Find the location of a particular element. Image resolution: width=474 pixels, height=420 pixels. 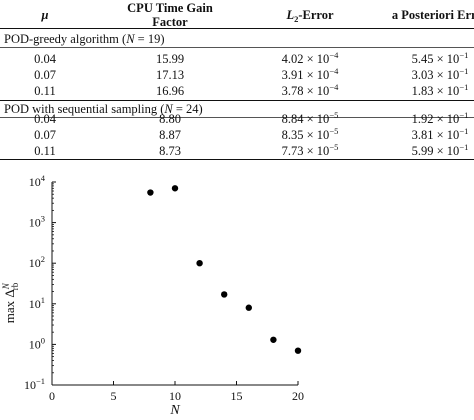

group-label-pod-sequential: POD with sequential sampling (N = 24) is located at coordinates (103, 109).